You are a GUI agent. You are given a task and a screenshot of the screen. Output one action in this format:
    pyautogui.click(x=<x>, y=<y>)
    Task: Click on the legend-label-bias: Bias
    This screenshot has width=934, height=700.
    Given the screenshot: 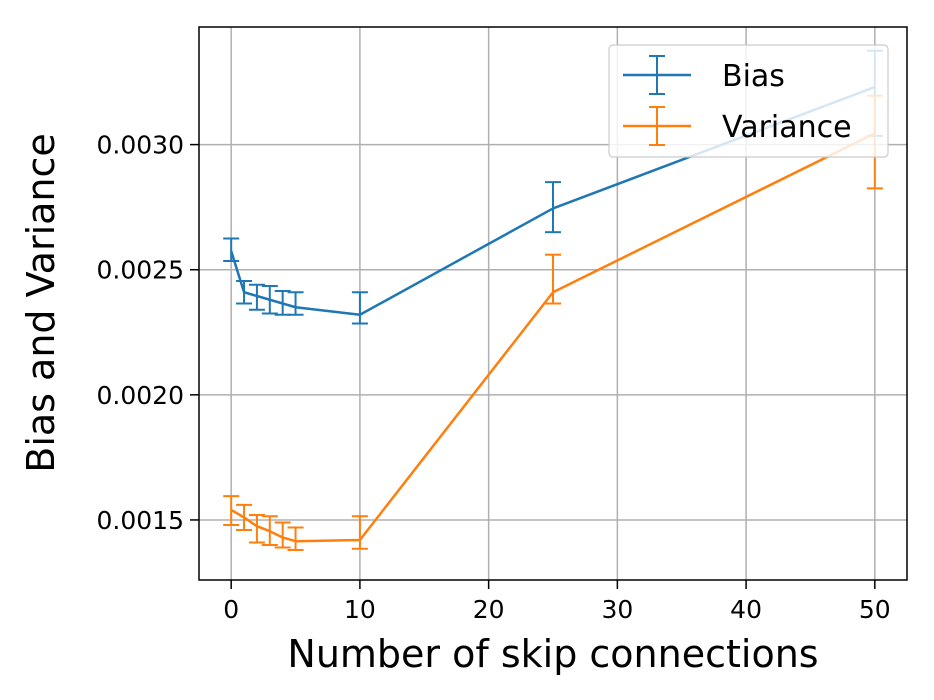 What is the action you would take?
    pyautogui.click(x=753, y=76)
    